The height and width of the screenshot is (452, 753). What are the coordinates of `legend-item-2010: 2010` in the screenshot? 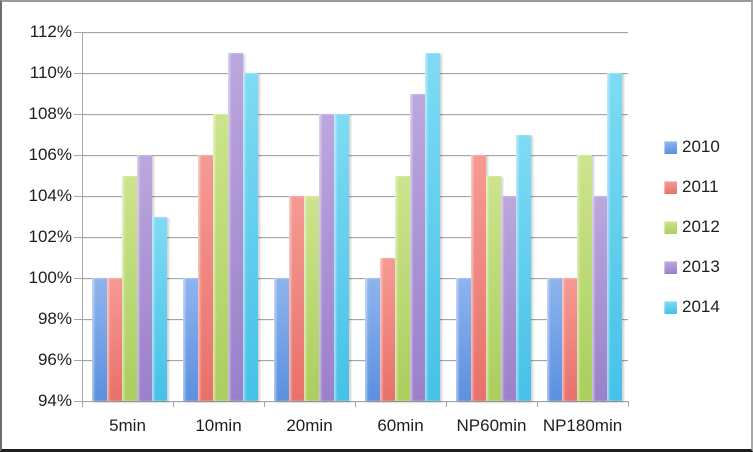 It's located at (692, 147).